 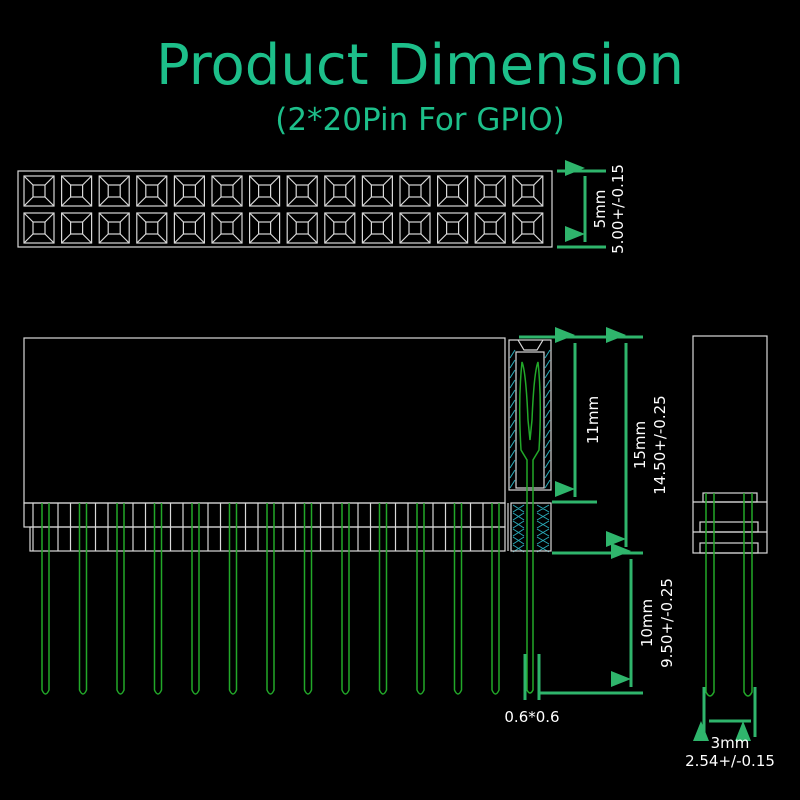 What do you see at coordinates (730, 743) in the screenshot?
I see `pitch-label: 3mm` at bounding box center [730, 743].